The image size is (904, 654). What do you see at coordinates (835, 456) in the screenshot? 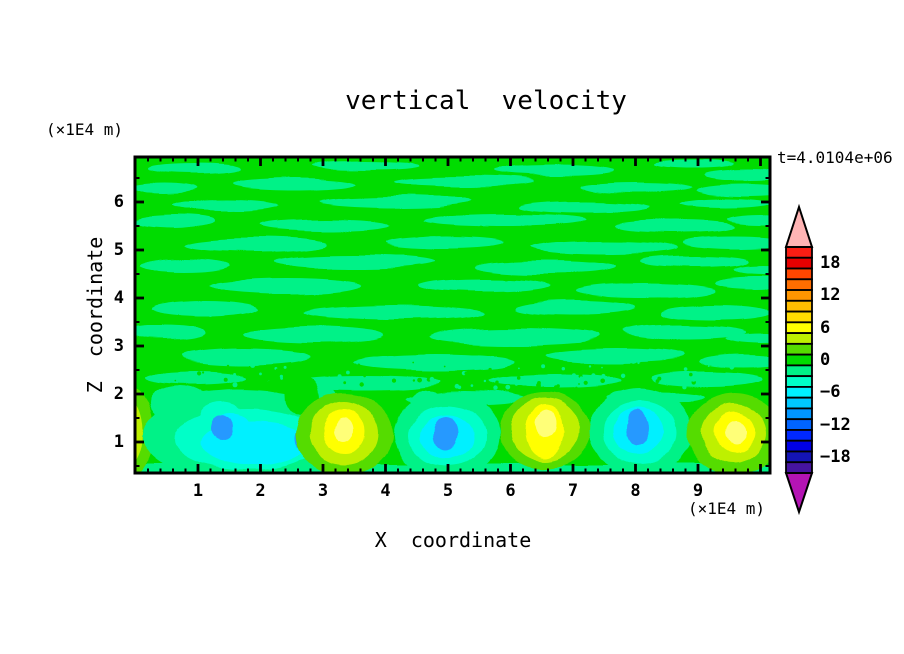
I see `colorbar-tick-label: −18` at bounding box center [835, 456].